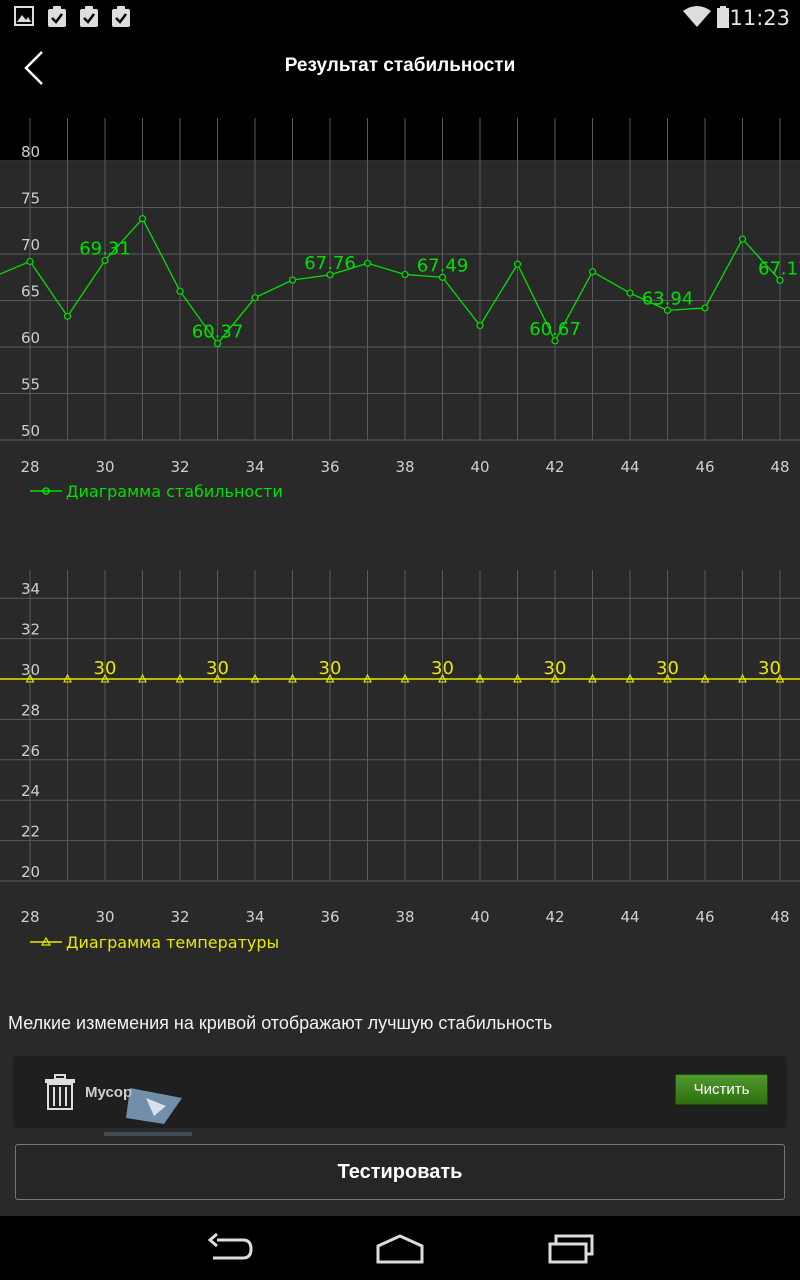  Describe the element at coordinates (172, 942) in the screenshot. I see `legend-label: Диаграмма температуры` at that location.